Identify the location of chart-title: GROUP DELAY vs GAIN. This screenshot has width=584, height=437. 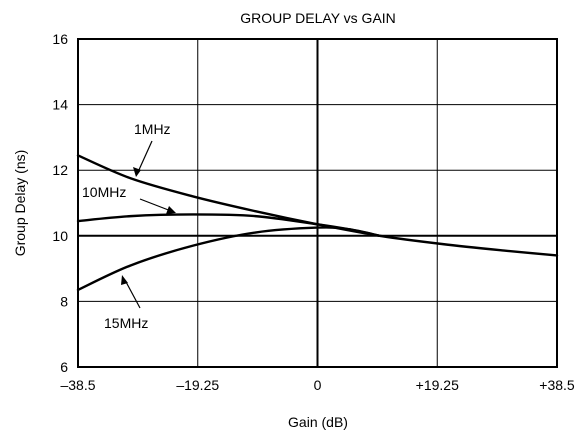
(318, 18).